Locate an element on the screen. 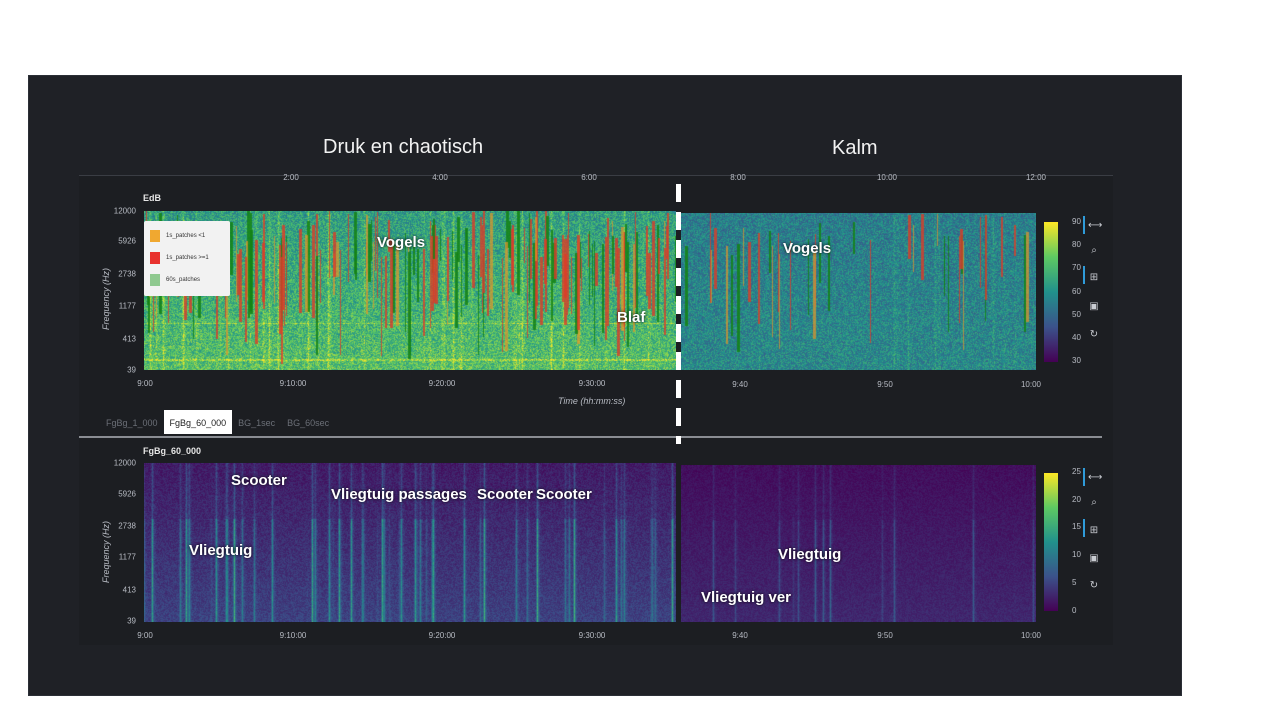 The width and height of the screenshot is (1280, 720). legend-item: 1s_patches >=1 is located at coordinates (179, 258).